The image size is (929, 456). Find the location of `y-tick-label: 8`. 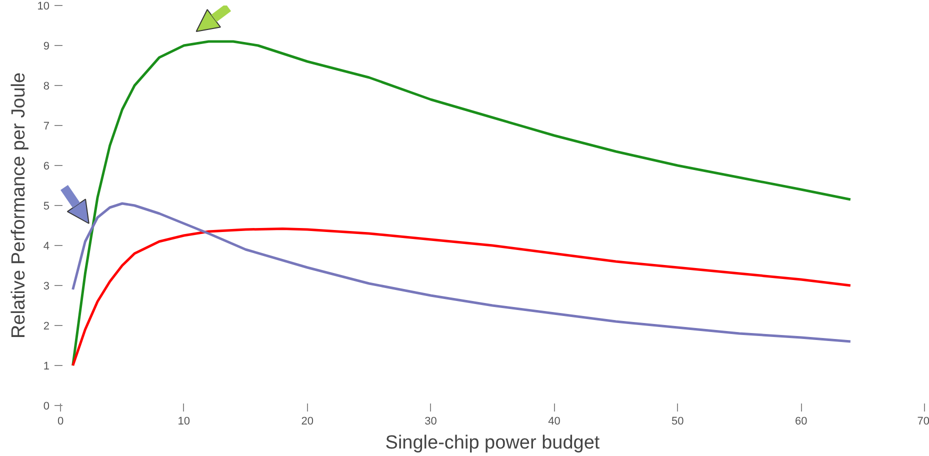

y-tick-label: 8 is located at coordinates (46, 86).